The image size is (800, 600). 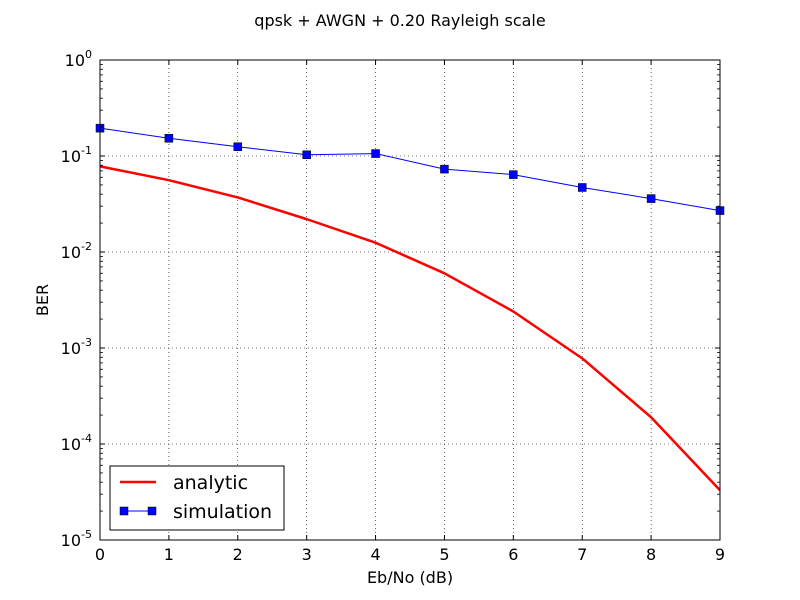 What do you see at coordinates (238, 554) in the screenshot?
I see `x-tick-label: 2` at bounding box center [238, 554].